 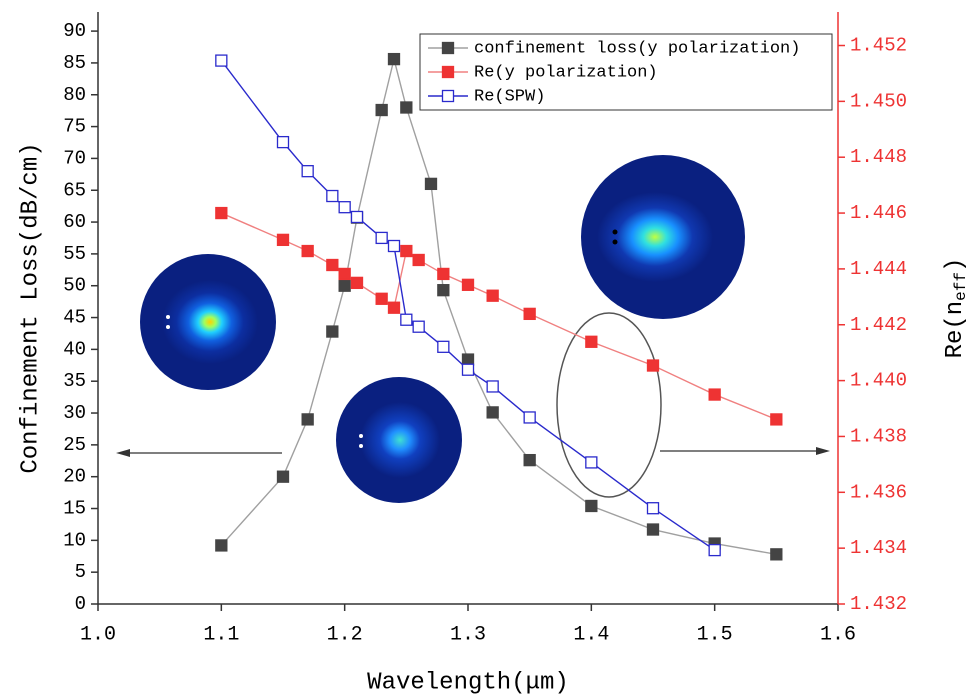 What do you see at coordinates (637, 48) in the screenshot?
I see `legend-label: confinement loss(y polarization)` at bounding box center [637, 48].